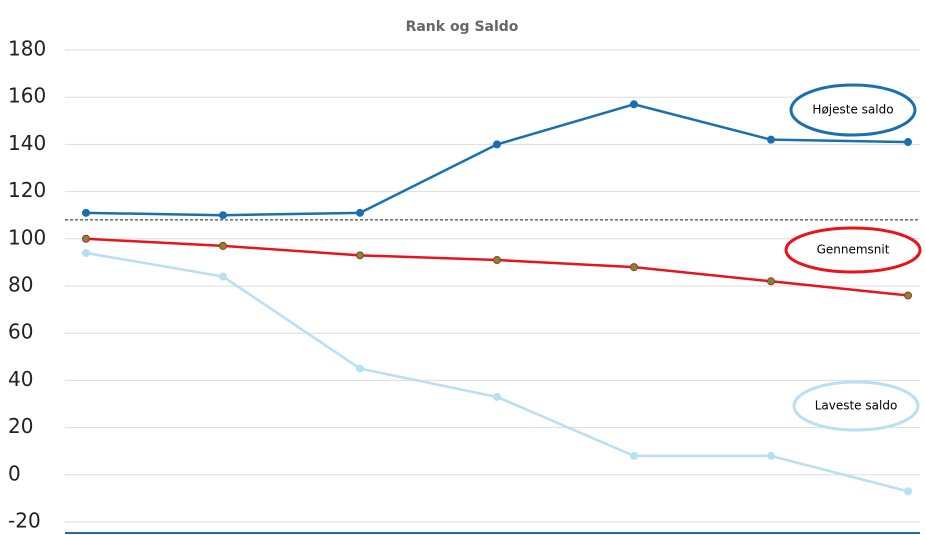  What do you see at coordinates (27, 143) in the screenshot?
I see `y-tick-label: 140` at bounding box center [27, 143].